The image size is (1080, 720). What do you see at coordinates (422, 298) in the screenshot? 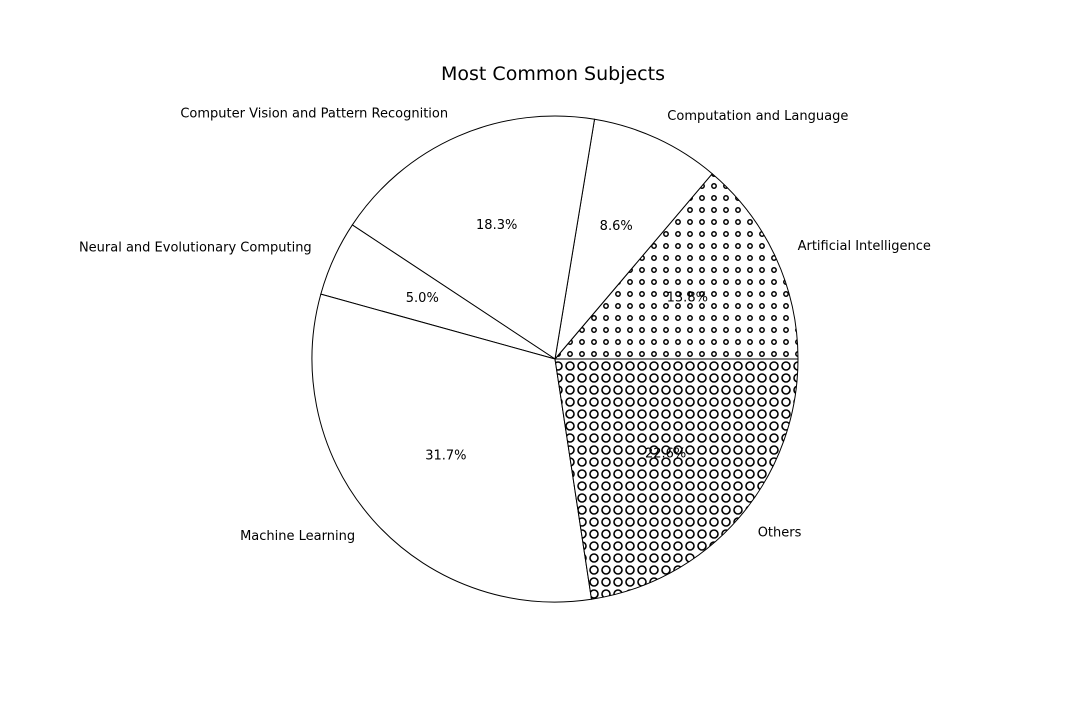
I see `slice-percent-neural-and-evolutionary-computing: 5.0%` at bounding box center [422, 298].